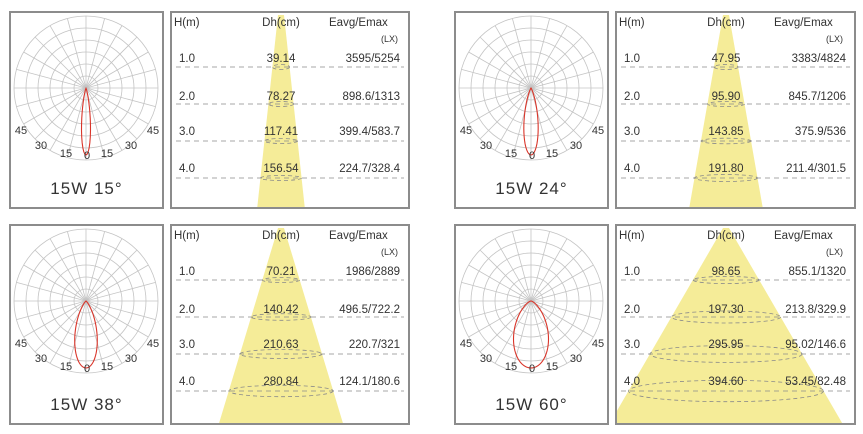  What do you see at coordinates (818, 59) in the screenshot?
I see `cell-illuminance: 3383/4824` at bounding box center [818, 59].